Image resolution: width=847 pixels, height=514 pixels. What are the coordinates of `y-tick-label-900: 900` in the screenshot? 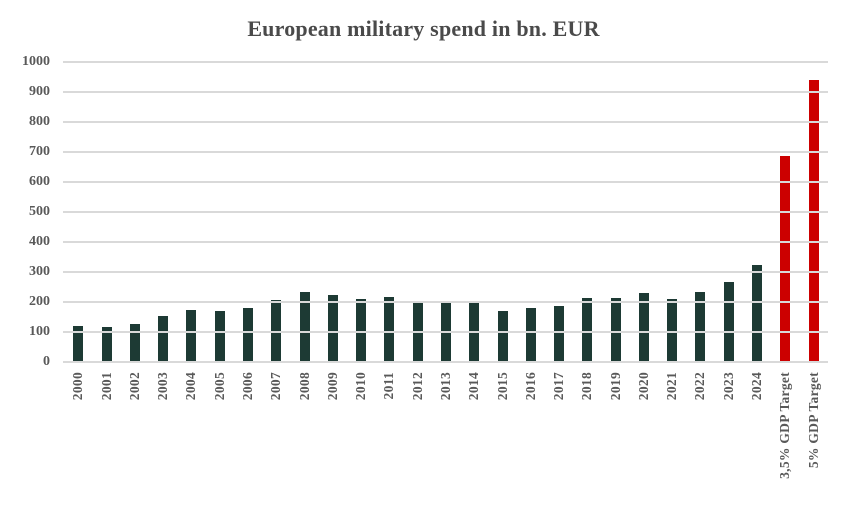 It's located at (39, 91).